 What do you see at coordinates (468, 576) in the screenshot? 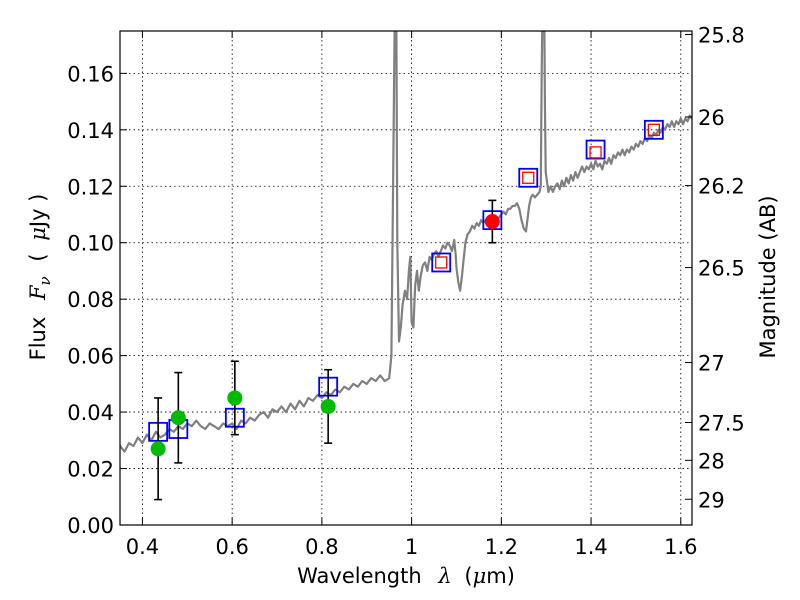
I see `x-axis-unit-open: (` at bounding box center [468, 576].